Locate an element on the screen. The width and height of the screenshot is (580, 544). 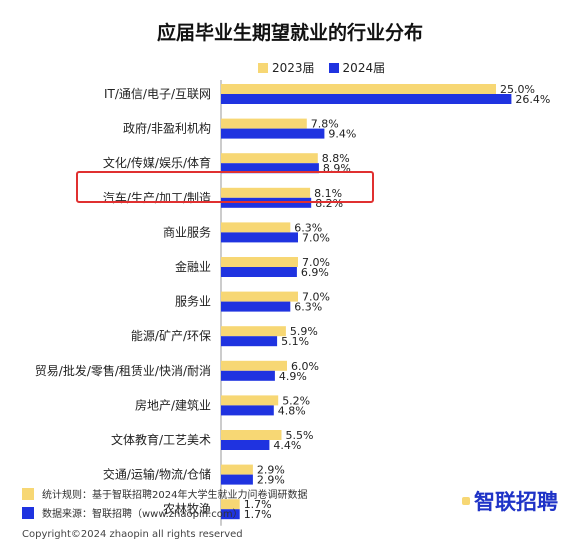
data-label-2023: 25.0% is located at coordinates (517, 89).